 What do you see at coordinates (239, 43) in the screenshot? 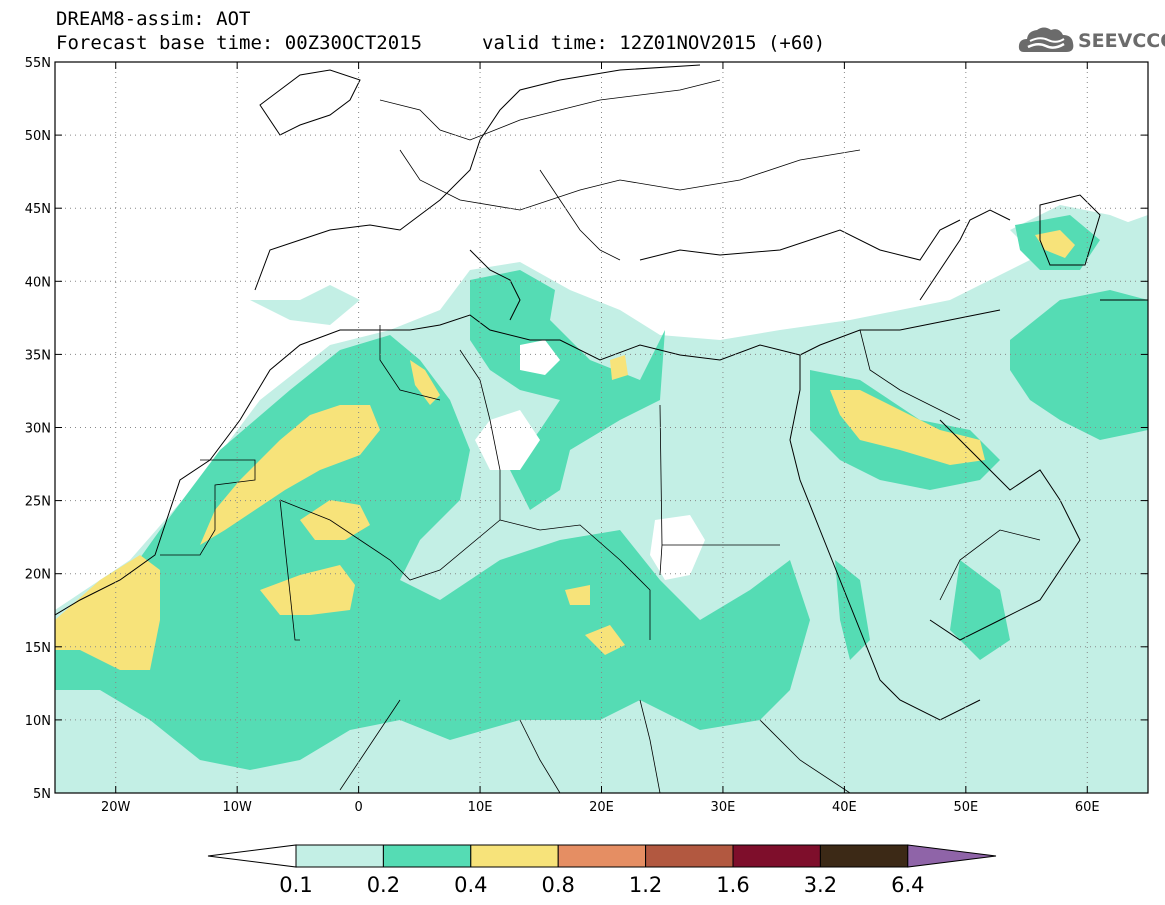
I see `forecast-base-time: Forecast base time: 00Z30OCT2015` at bounding box center [239, 43].